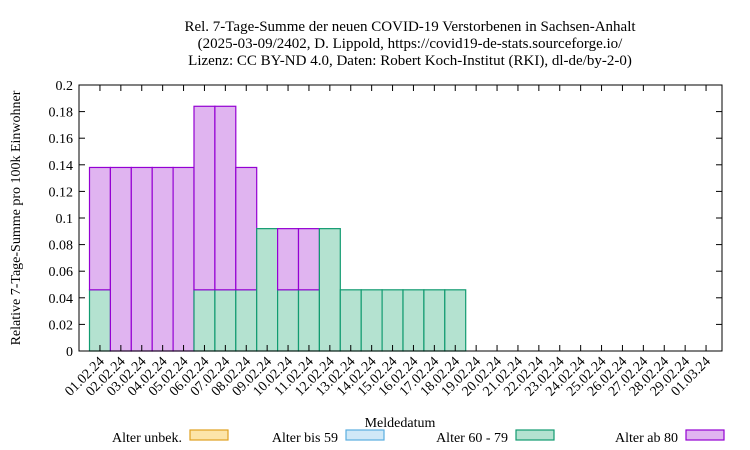  What do you see at coordinates (61, 113) in the screenshot?
I see `y-tick-label: 0.18` at bounding box center [61, 113].